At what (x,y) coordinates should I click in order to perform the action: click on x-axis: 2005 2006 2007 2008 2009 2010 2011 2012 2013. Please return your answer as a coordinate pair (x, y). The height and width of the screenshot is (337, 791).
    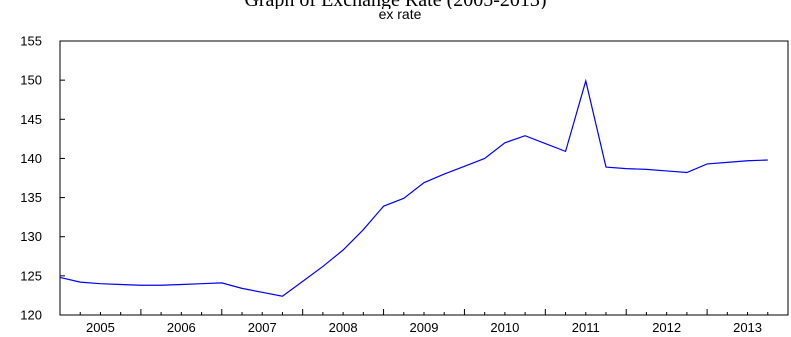
    Looking at the image, I should click on (424, 322).